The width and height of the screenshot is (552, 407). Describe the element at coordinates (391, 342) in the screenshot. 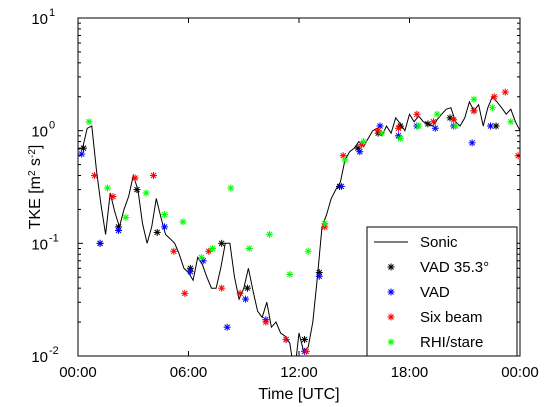

I see `legend-swatch-rhi-stare` at that location.